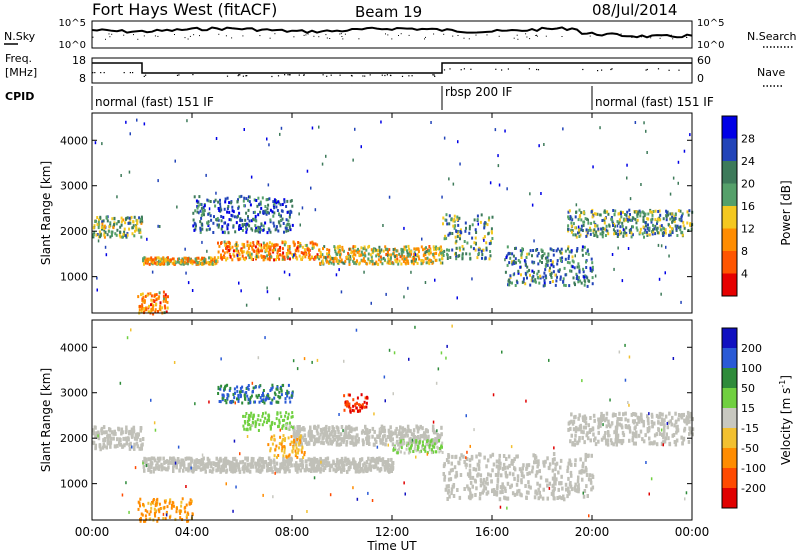 Image resolution: width=800 pixels, height=554 pixels. I want to click on frequency-line, so click(392, 68).